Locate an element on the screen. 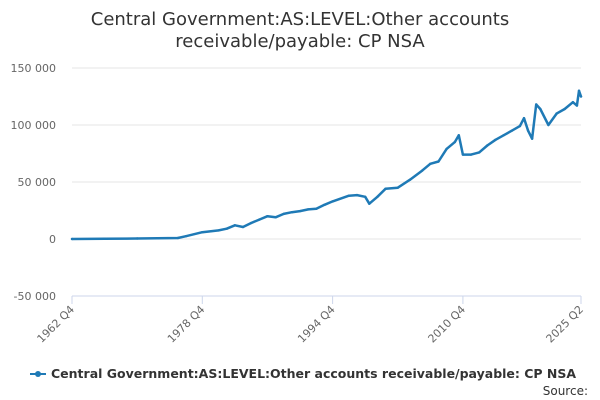 This screenshot has width=600, height=400. source-label: Source: is located at coordinates (565, 391).